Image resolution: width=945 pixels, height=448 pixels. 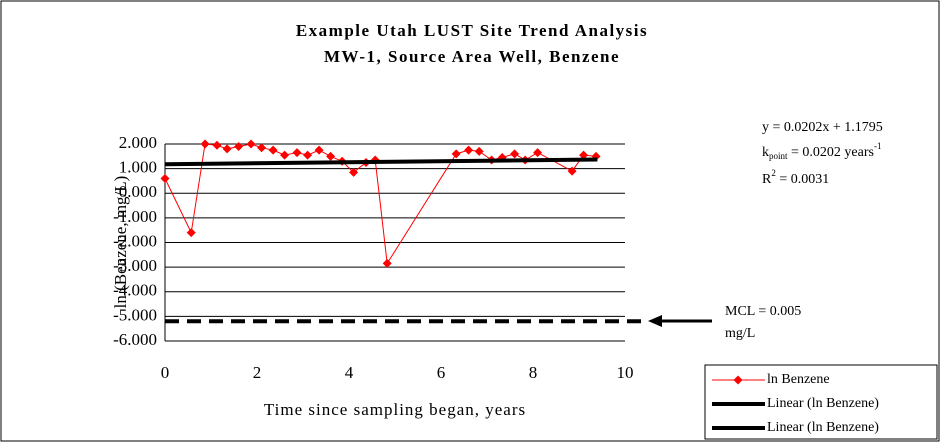 I want to click on k-sup: -1, so click(x=878, y=146).